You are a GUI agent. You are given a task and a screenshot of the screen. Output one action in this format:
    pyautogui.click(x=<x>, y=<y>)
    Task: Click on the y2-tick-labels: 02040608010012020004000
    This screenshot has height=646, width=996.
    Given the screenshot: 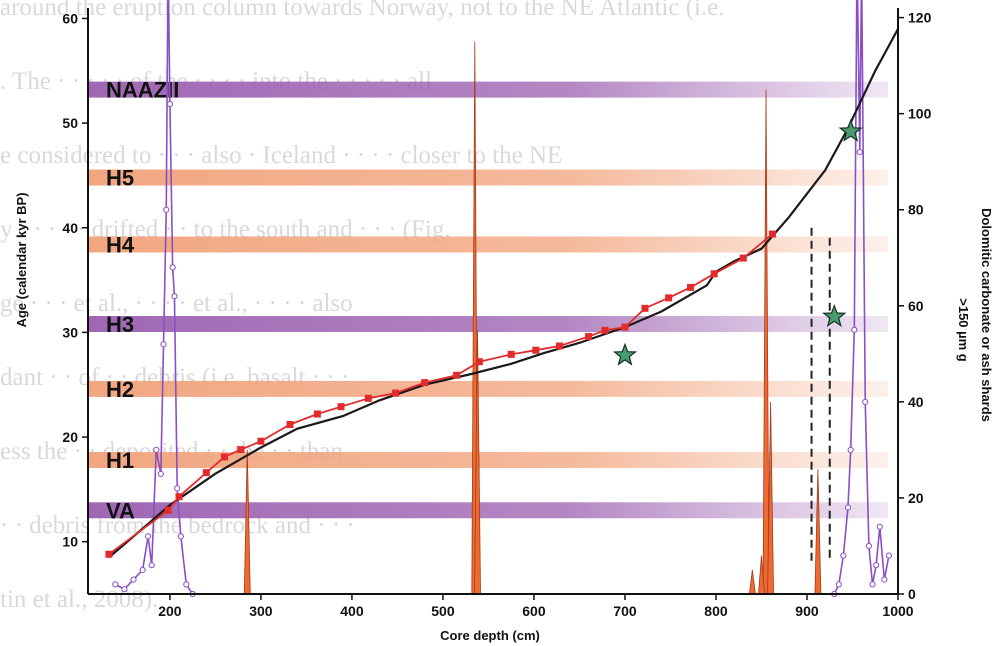 What is the action you would take?
    pyautogui.click(x=915, y=306)
    